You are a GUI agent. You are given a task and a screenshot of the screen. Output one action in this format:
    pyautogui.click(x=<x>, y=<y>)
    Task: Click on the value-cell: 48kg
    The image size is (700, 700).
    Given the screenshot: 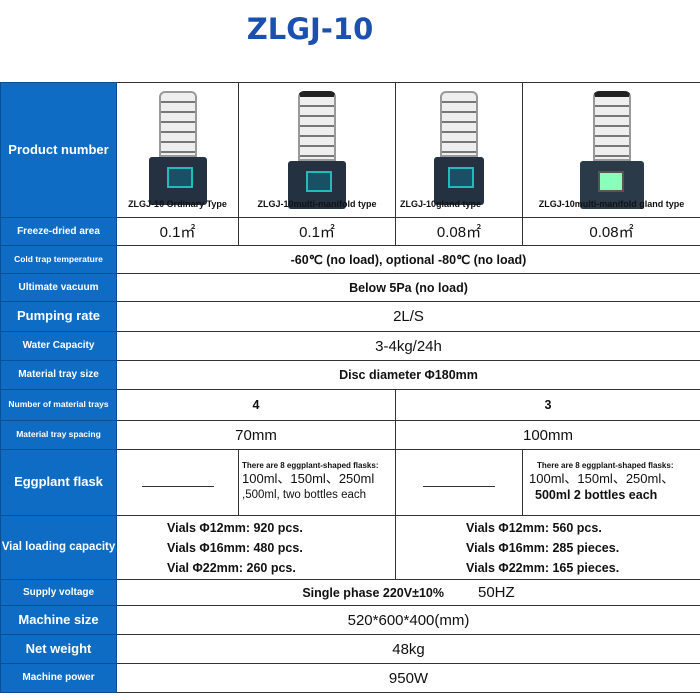 What is the action you would take?
    pyautogui.click(x=408, y=649)
    